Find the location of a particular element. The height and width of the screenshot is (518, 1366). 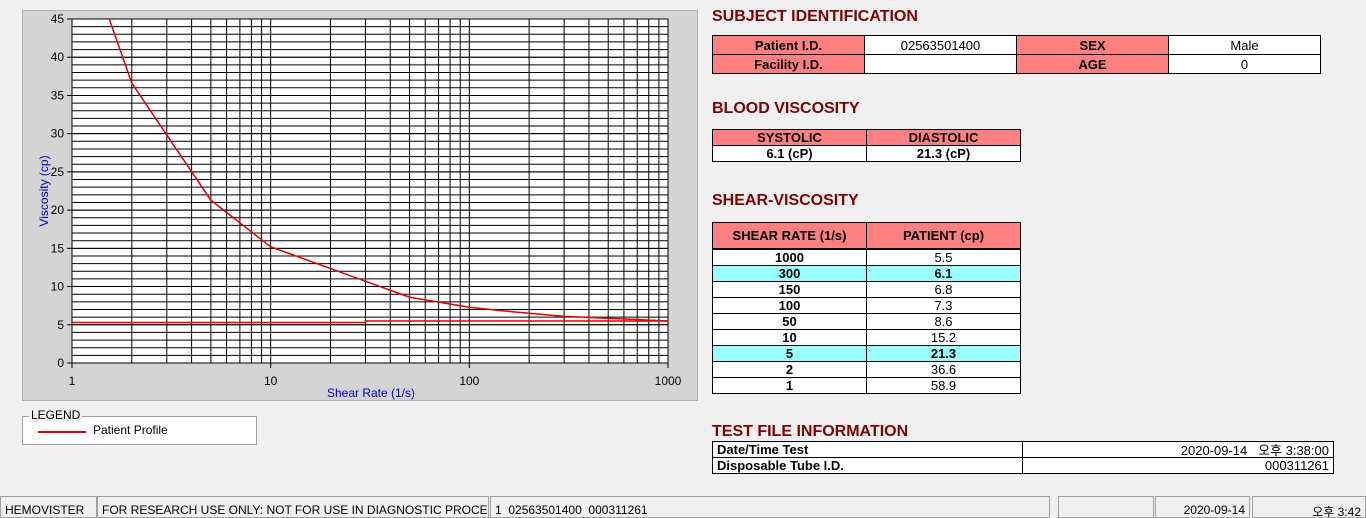

table-cell: Date/Time Test is located at coordinates (867, 449).